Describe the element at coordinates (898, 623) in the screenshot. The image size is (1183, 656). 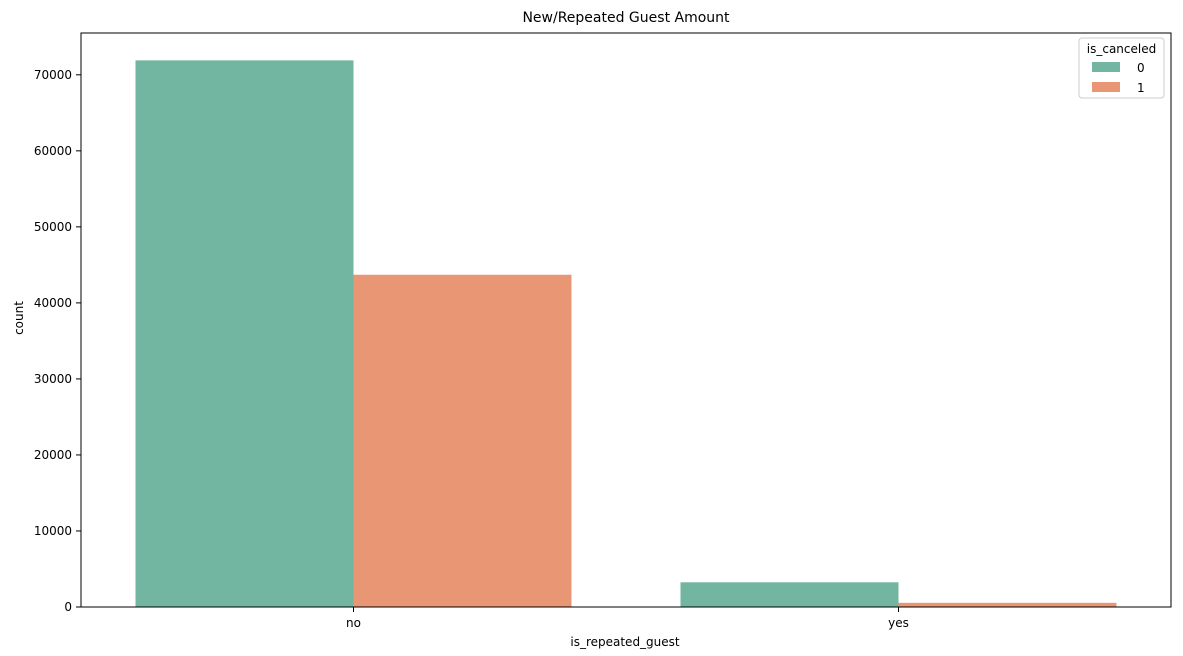
I see `x-tick-label: yes` at that location.